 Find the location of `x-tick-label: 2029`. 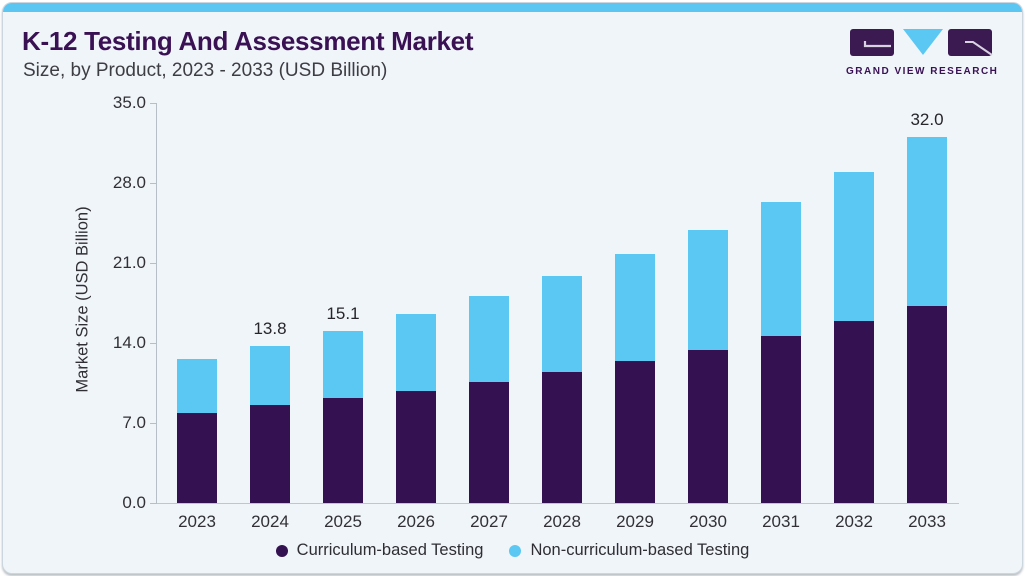

x-tick-label: 2029 is located at coordinates (635, 521).